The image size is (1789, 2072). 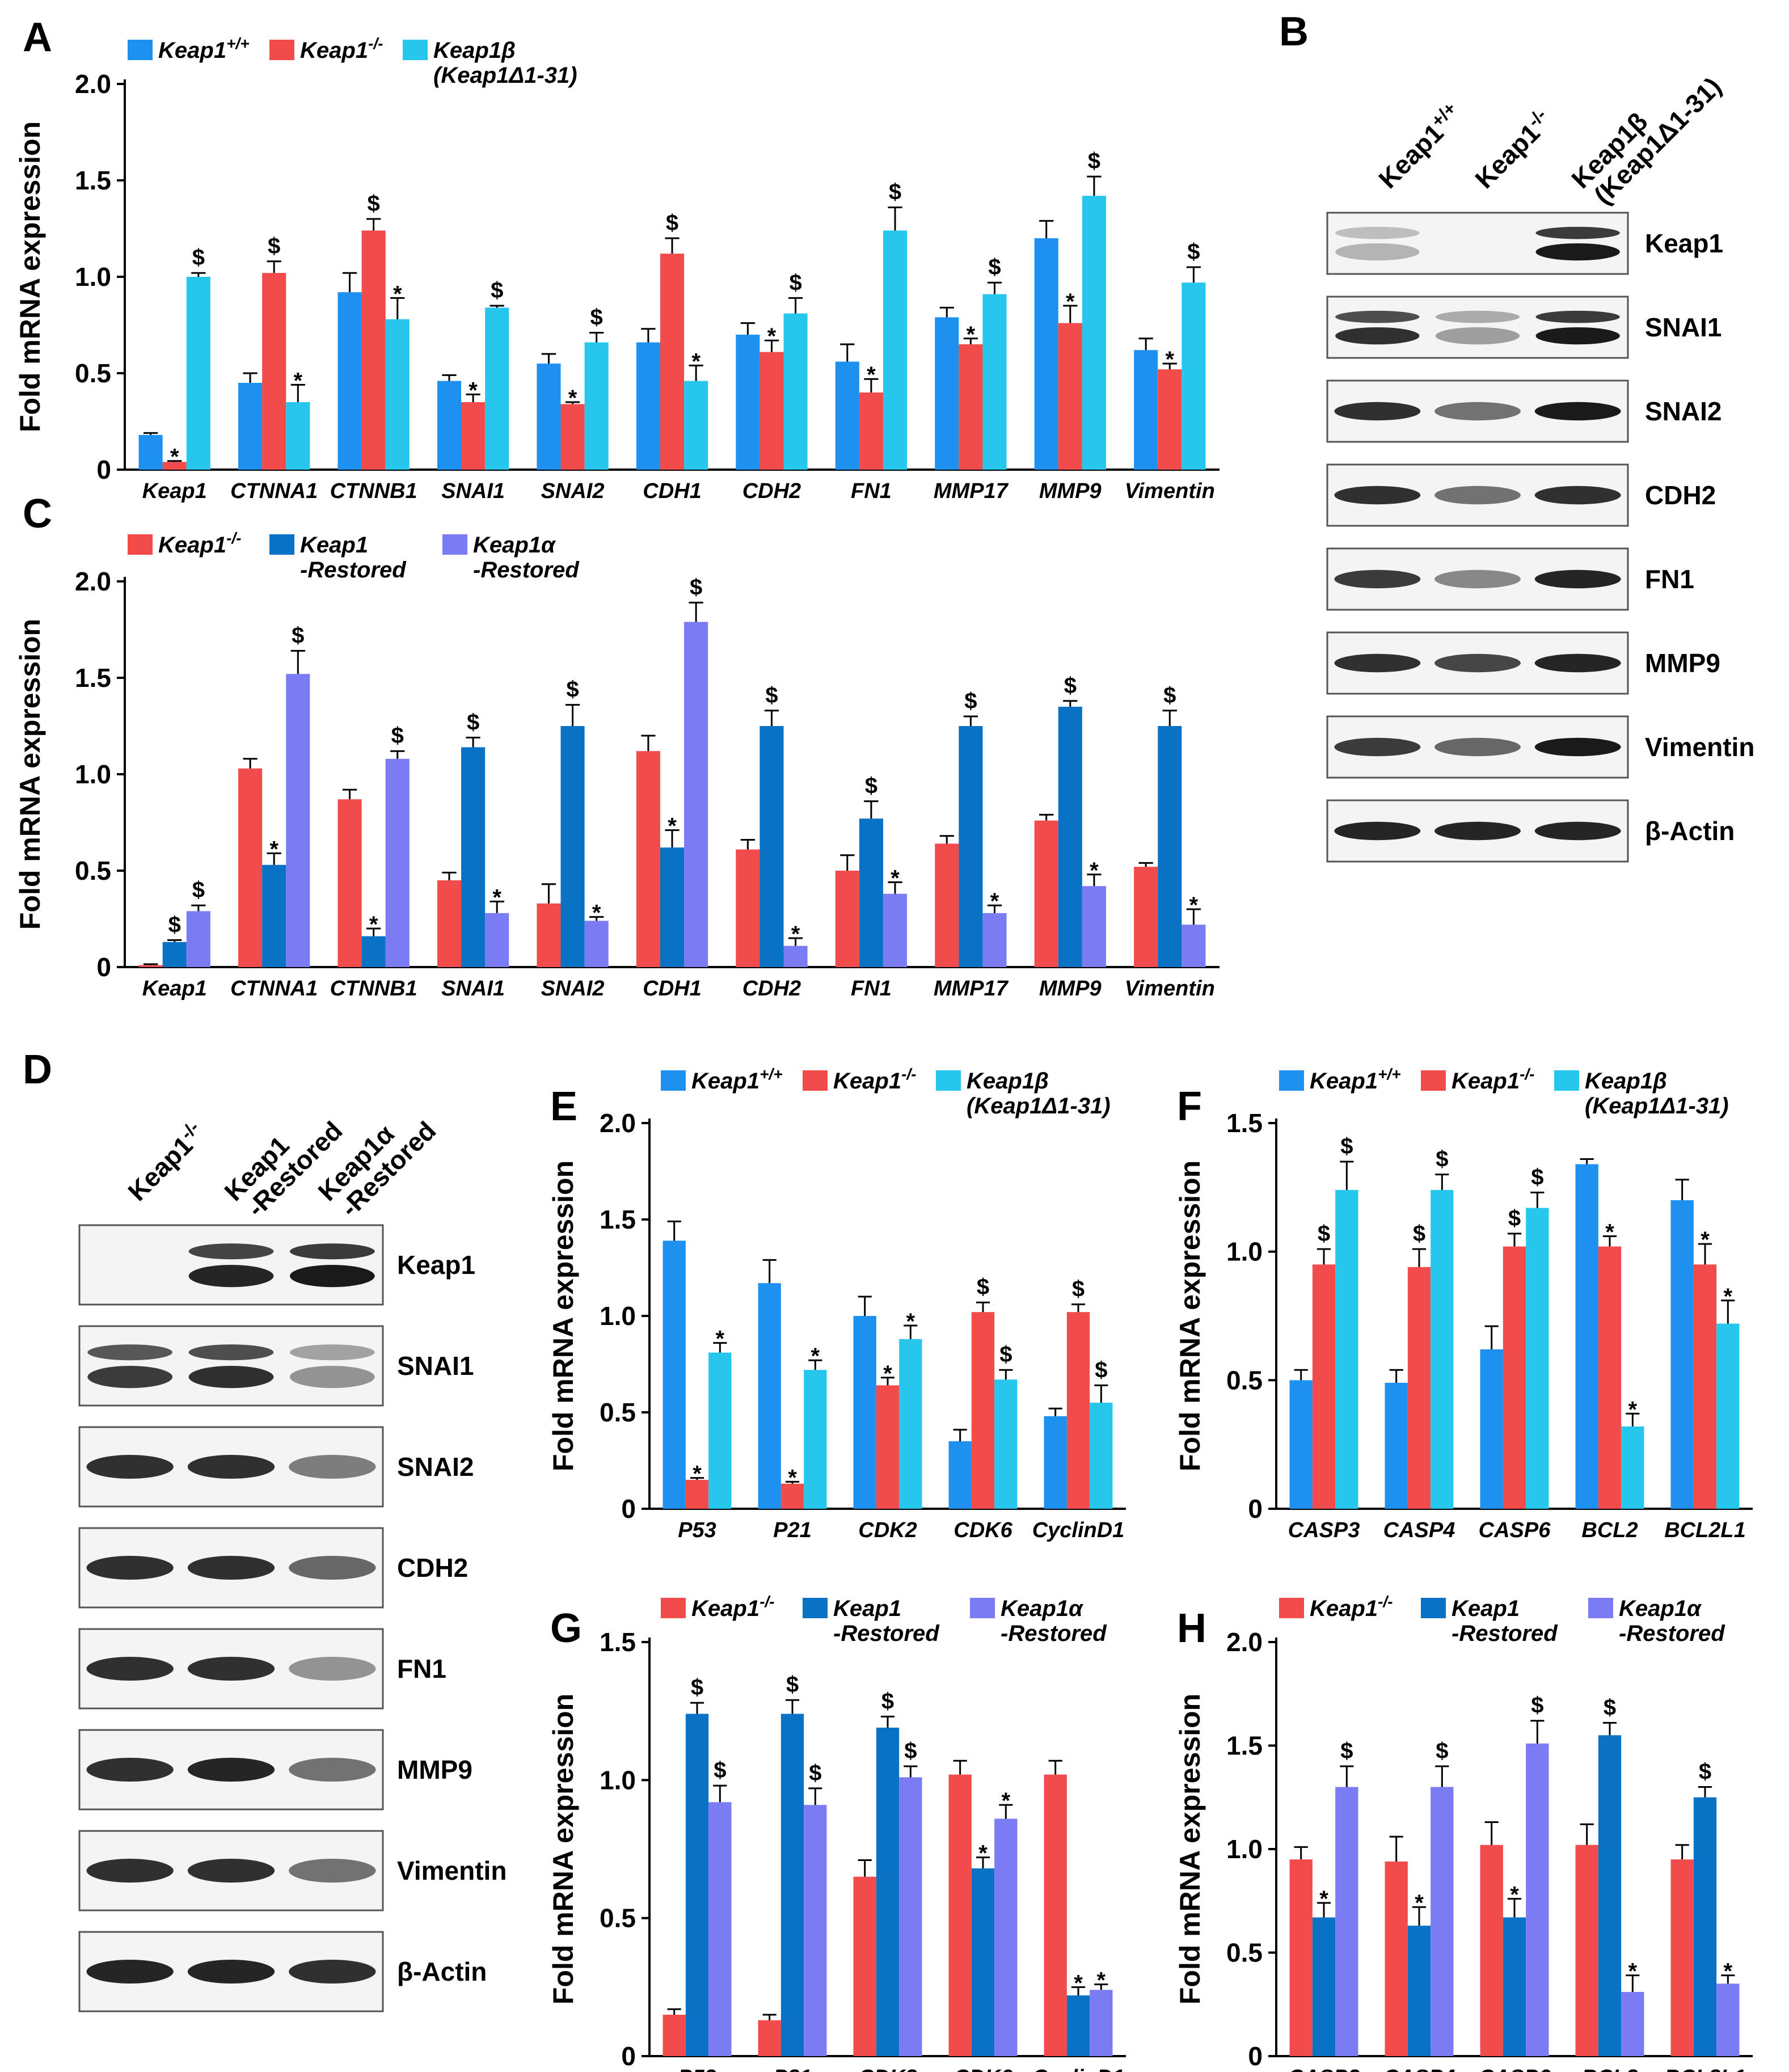 What do you see at coordinates (174, 954) in the screenshot?
I see `bar-keap1-keap1-restored` at bounding box center [174, 954].